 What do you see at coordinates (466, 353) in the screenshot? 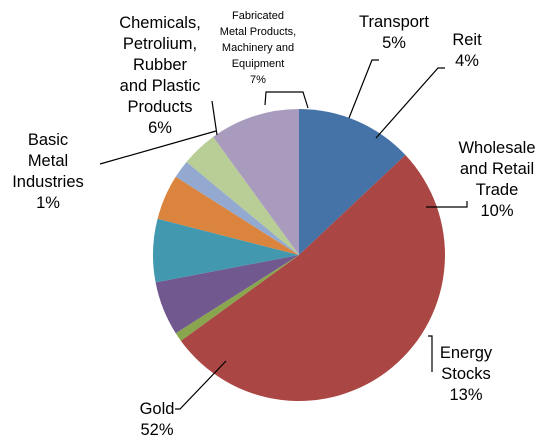
I see `slice-label-0-line-0: Energy` at bounding box center [466, 353].